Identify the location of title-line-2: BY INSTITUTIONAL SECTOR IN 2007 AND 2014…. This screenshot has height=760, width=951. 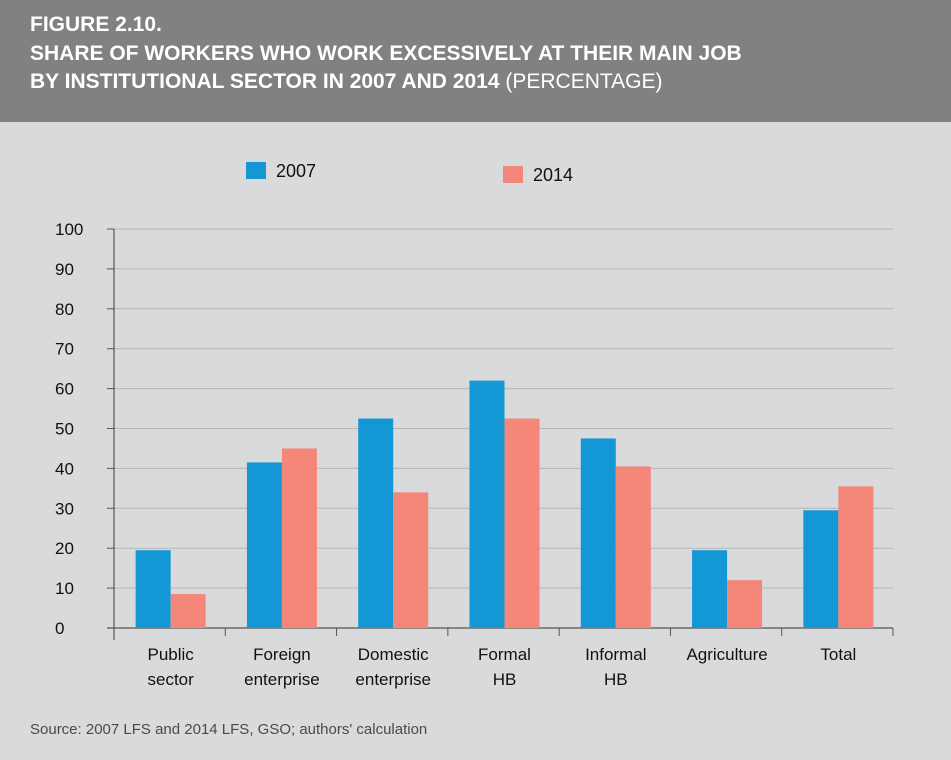
(490, 82).